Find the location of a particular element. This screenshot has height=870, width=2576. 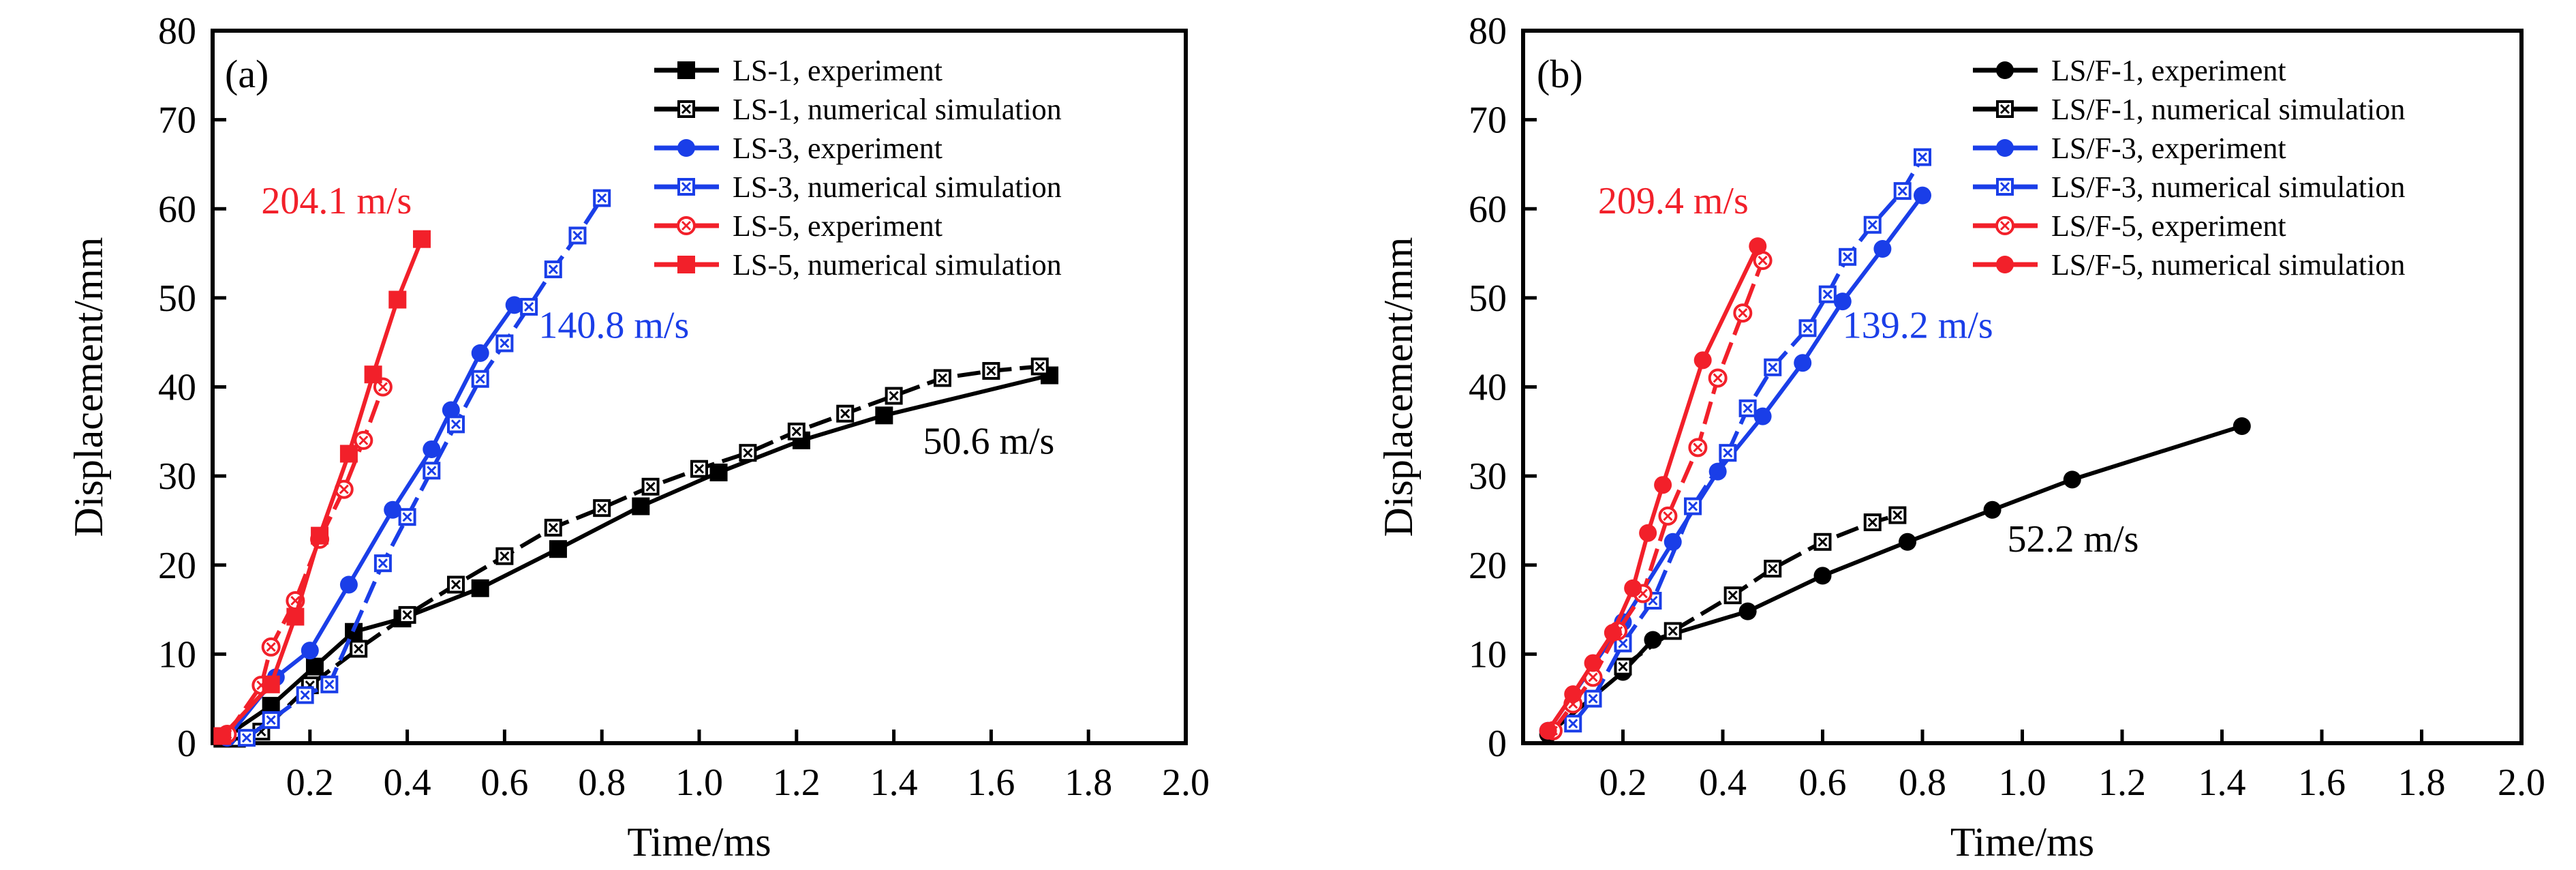

panel-label: (b) is located at coordinates (1560, 74).